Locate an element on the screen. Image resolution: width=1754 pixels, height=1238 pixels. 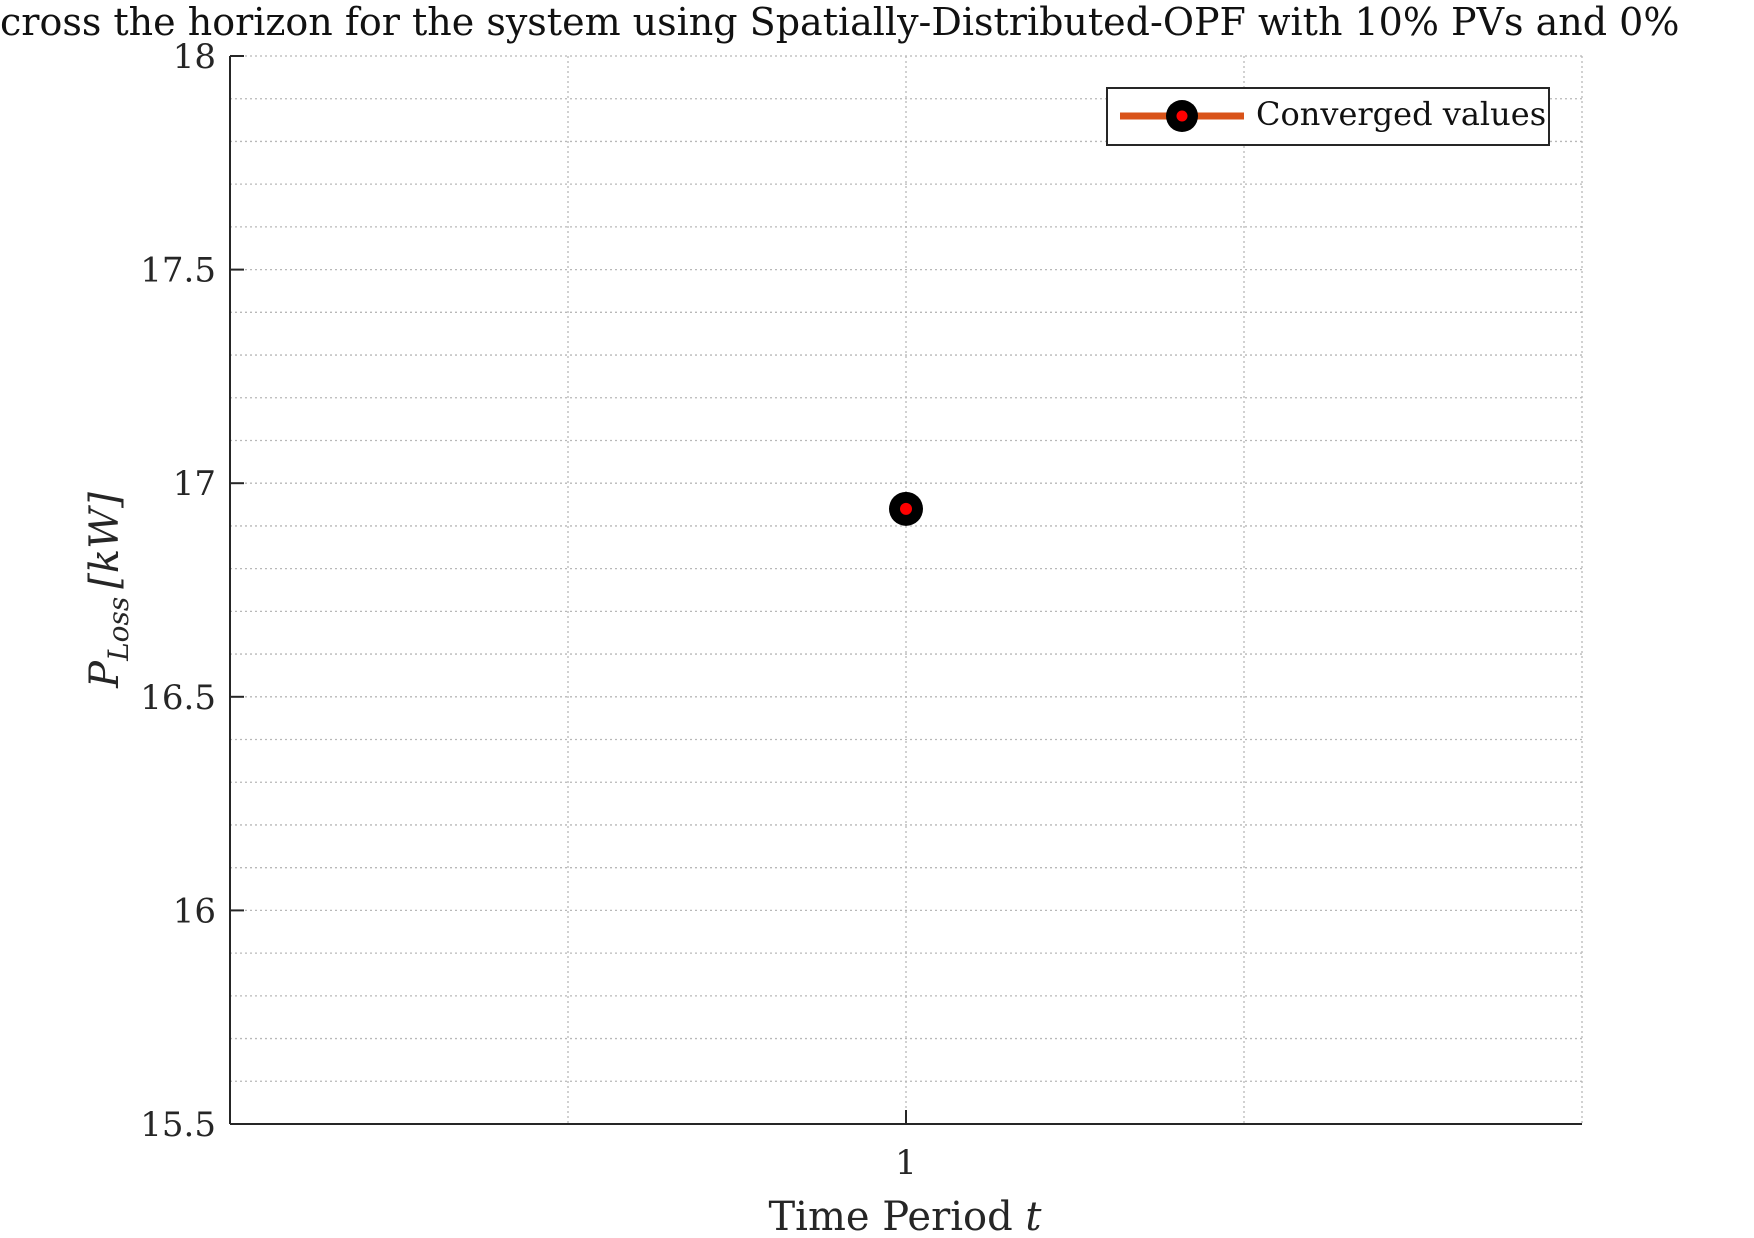
data-point-inner is located at coordinates (906, 508).